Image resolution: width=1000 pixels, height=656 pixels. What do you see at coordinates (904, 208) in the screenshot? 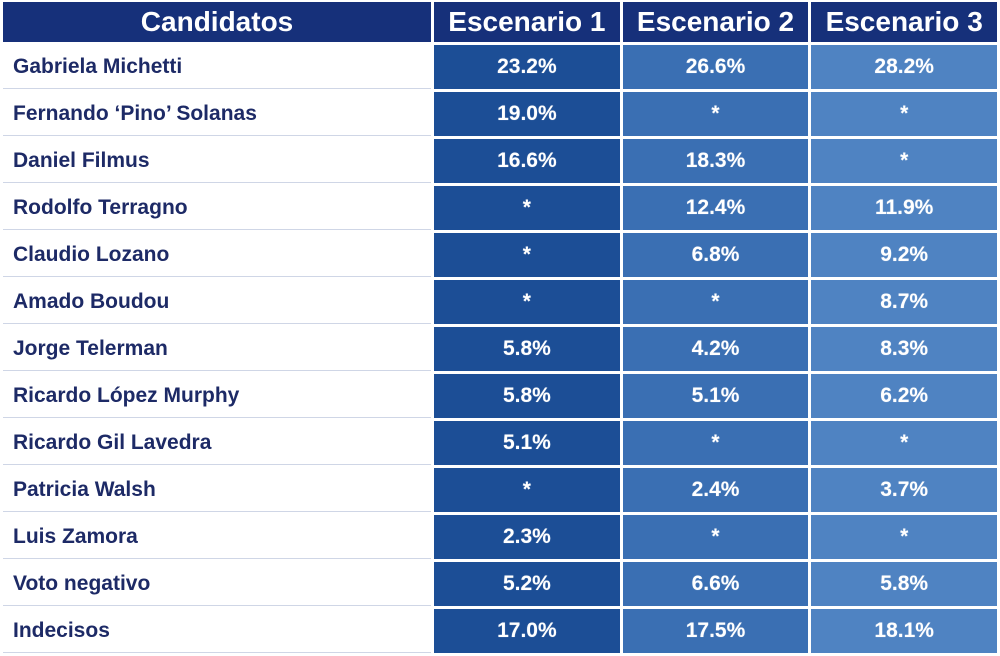
I see `cell-escenario-3: 11.9%` at bounding box center [904, 208].